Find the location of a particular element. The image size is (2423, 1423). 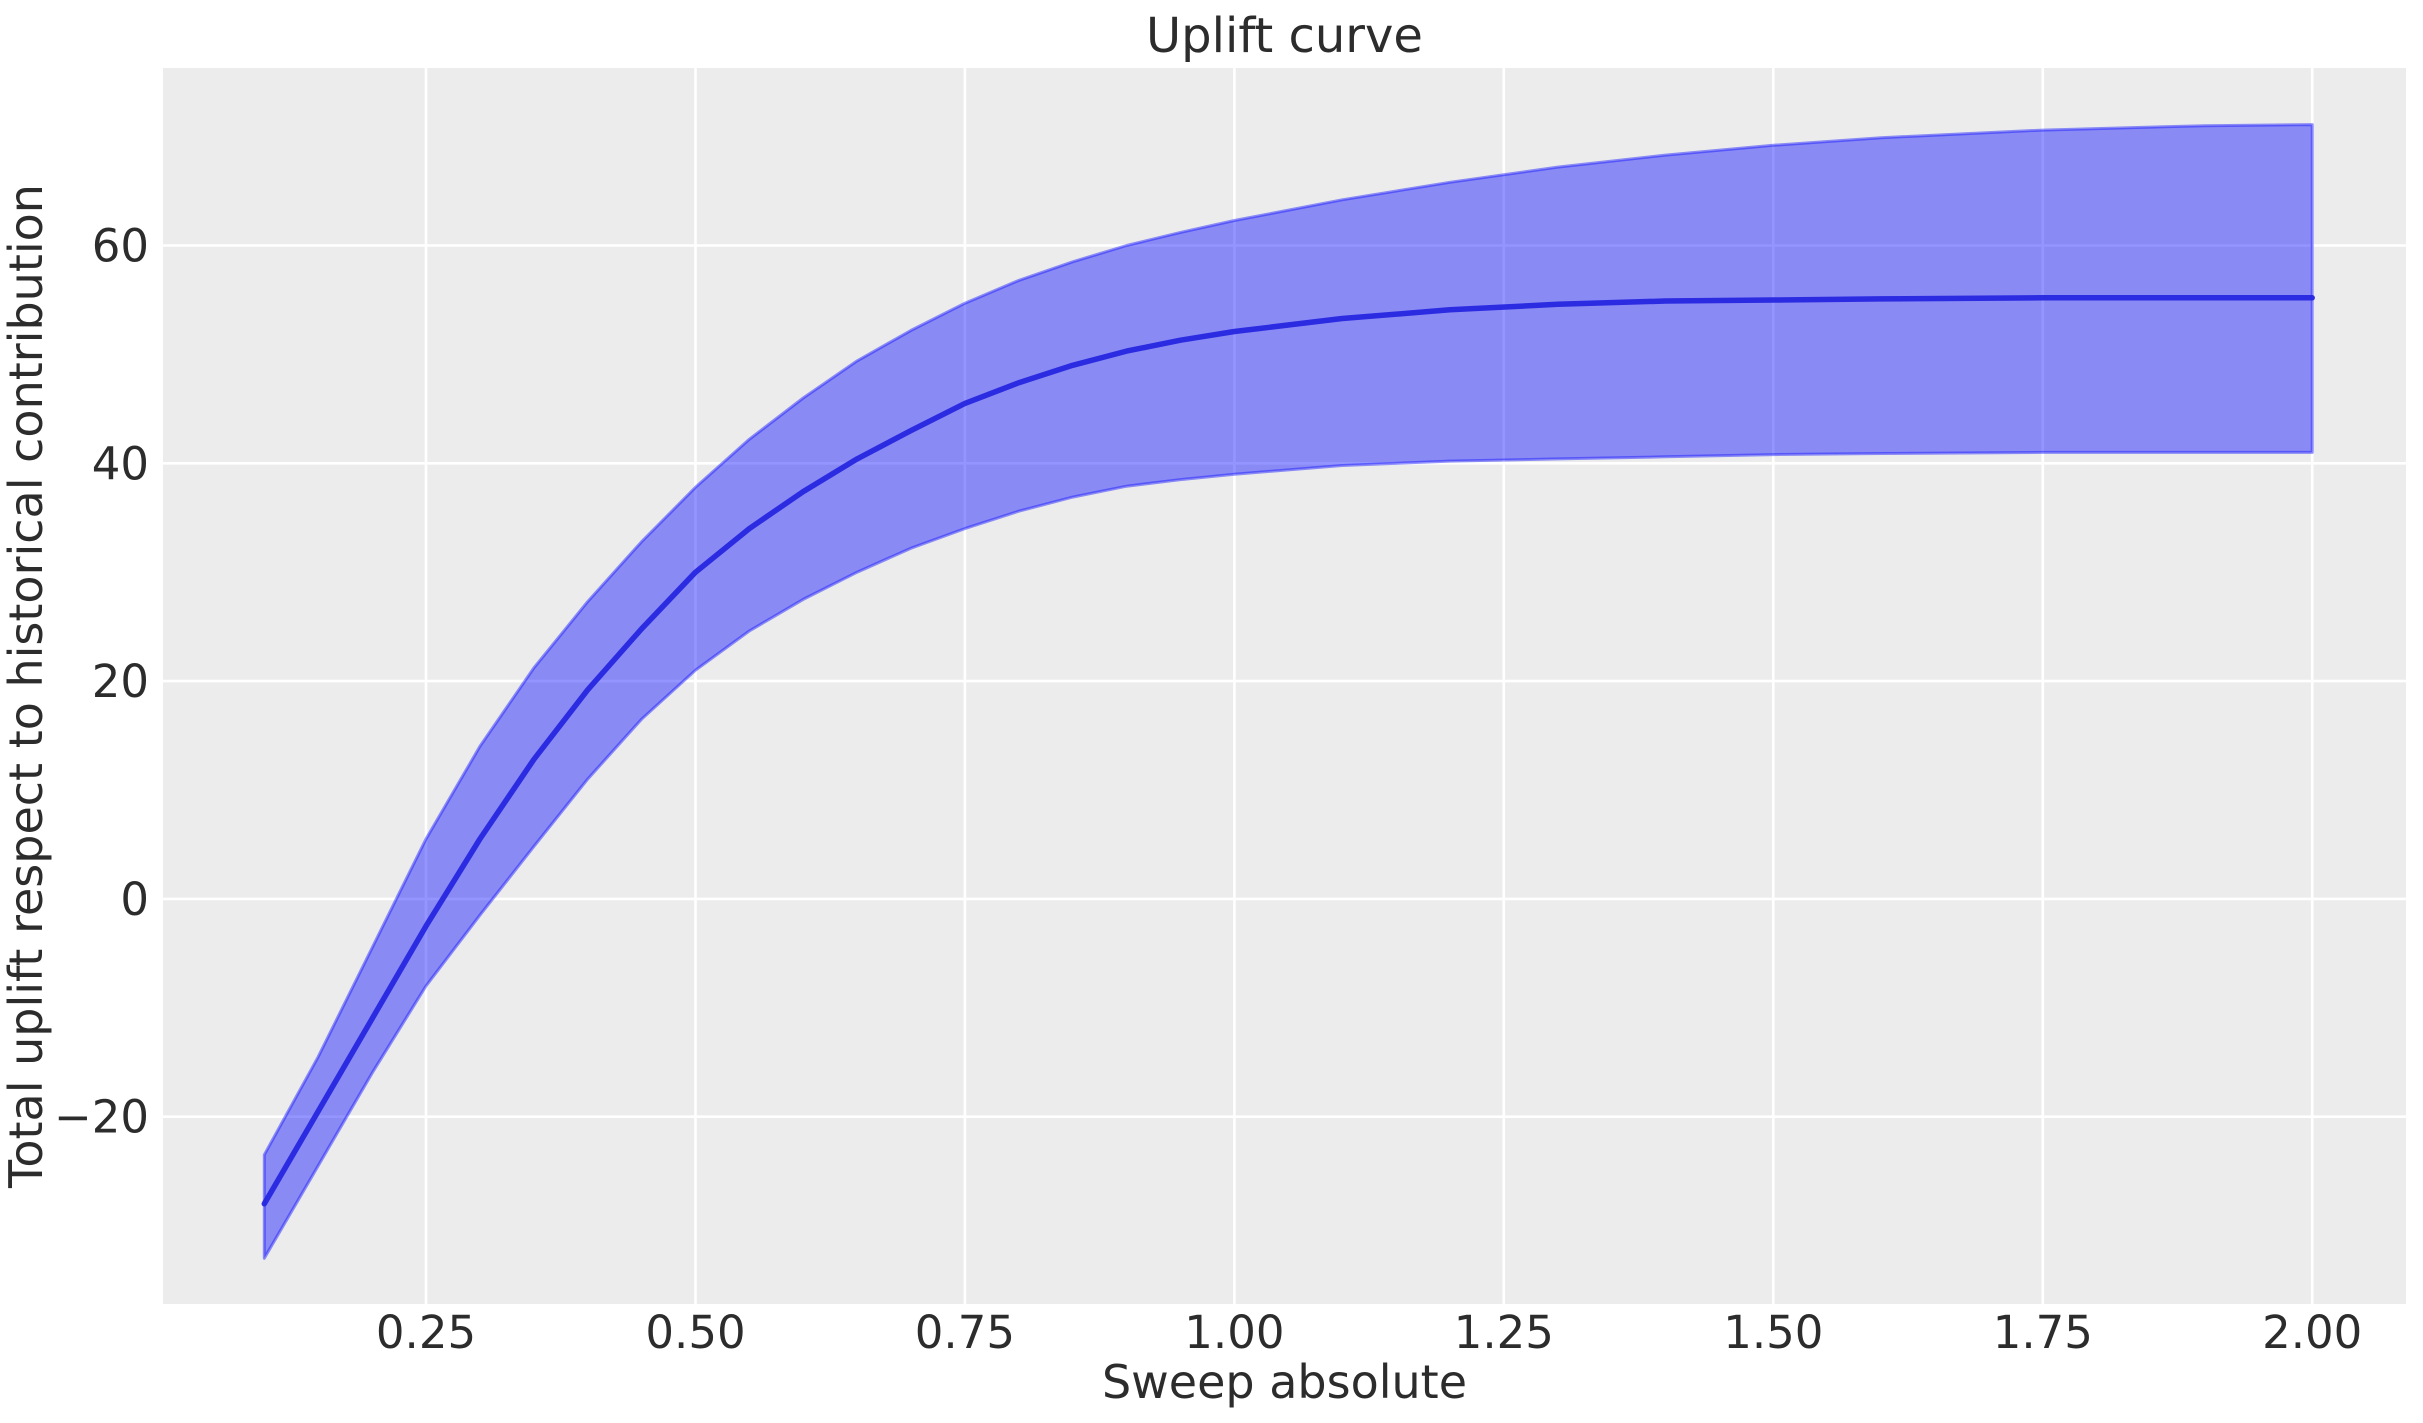

x-tick-label: 2.00 is located at coordinates (2312, 1332).